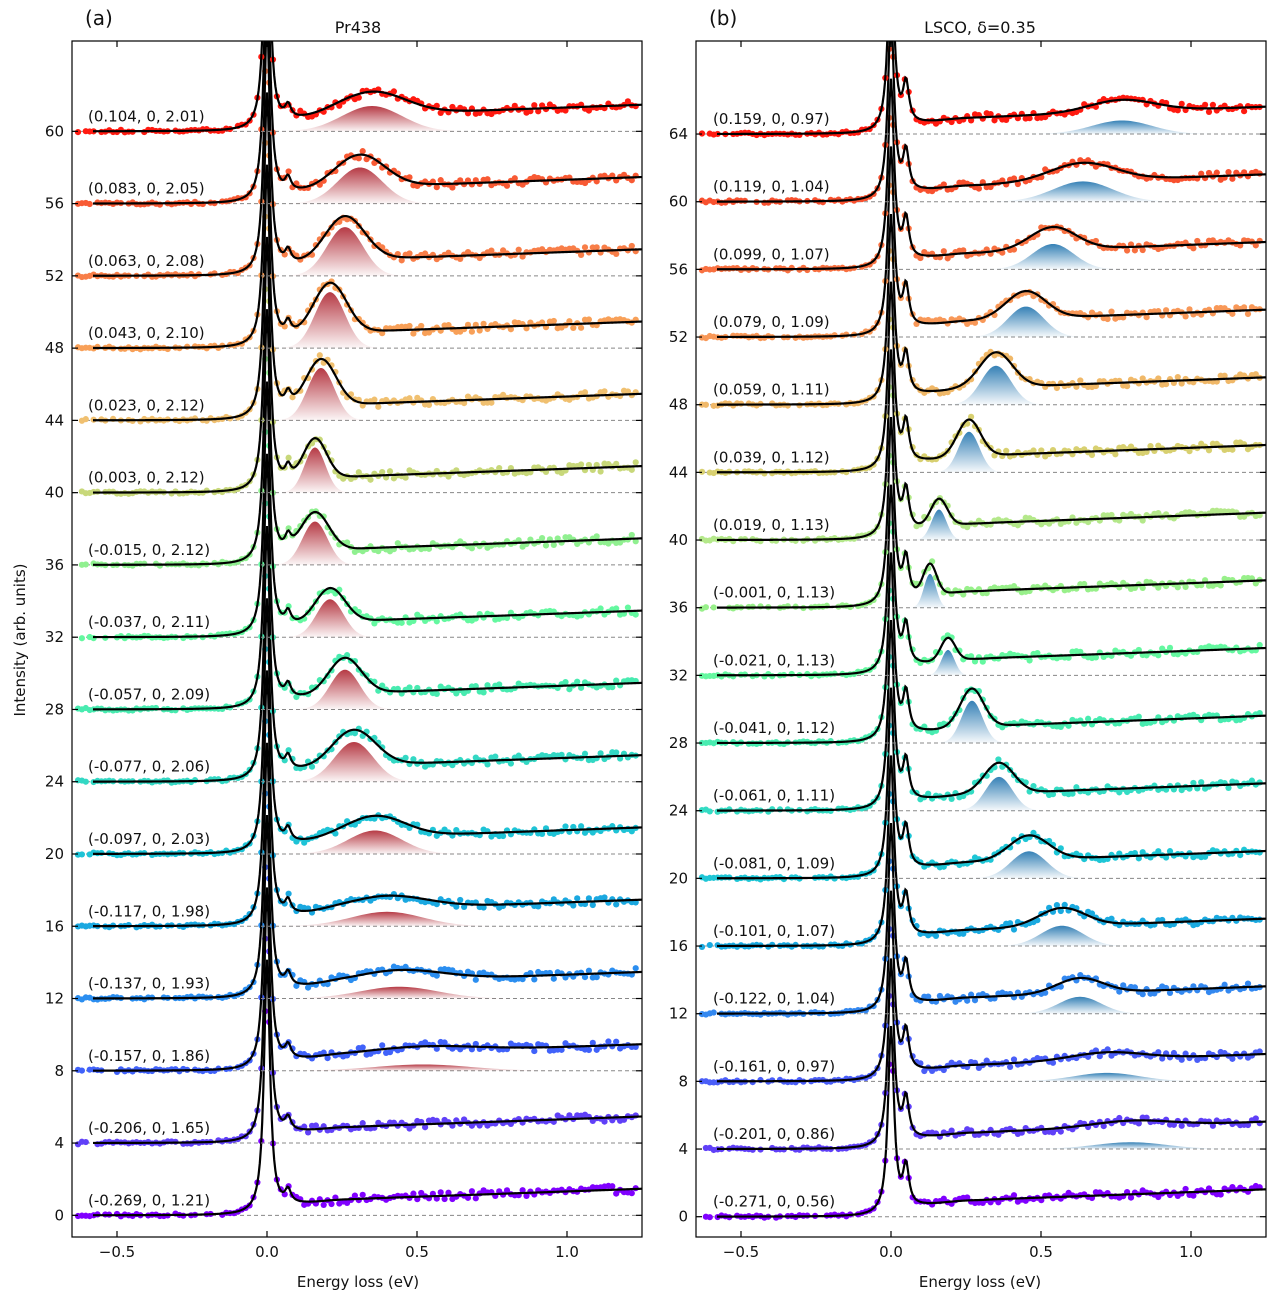 This screenshot has height=1296, width=1273. What do you see at coordinates (981, 244) in the screenshot?
I see `series-b-13: (0.079, 0, 1.09)` at bounding box center [981, 244].